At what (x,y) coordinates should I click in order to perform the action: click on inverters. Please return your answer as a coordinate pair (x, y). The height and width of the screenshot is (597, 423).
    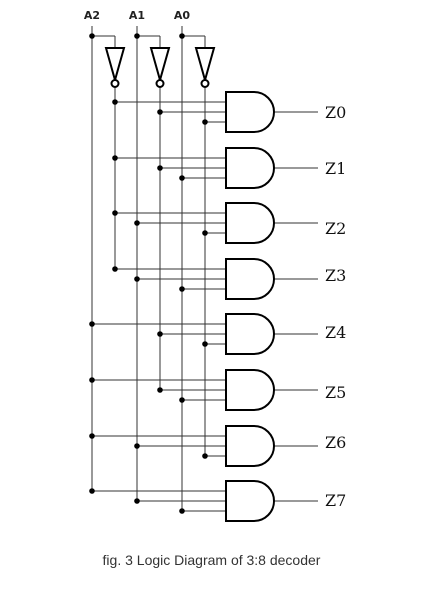
    Looking at the image, I should click on (160, 67).